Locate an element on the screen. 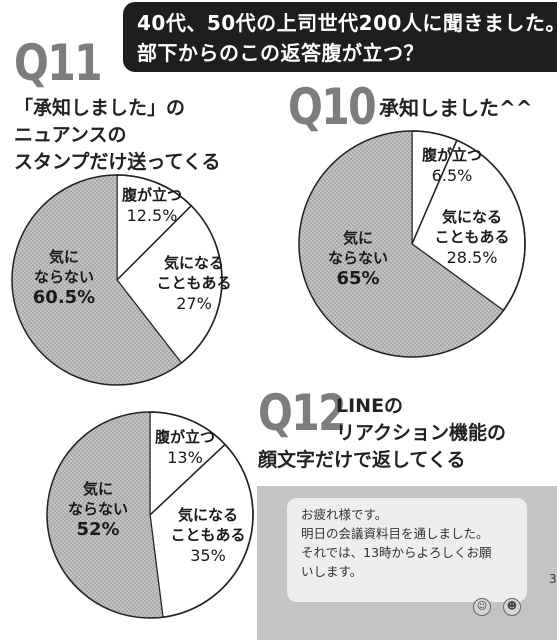  chat-line-2: 明日の会議資料目を通しました。 is located at coordinates (395, 533).